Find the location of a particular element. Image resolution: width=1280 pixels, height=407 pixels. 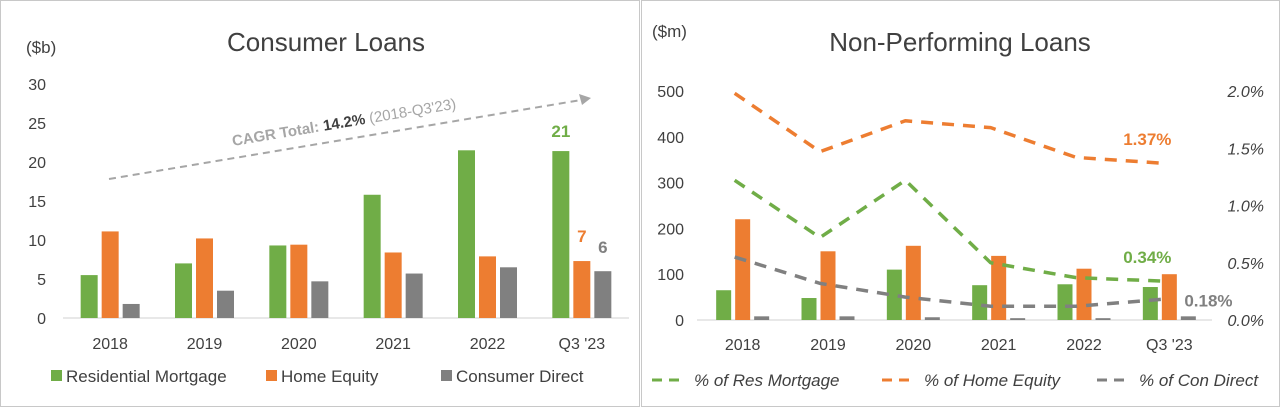

legend-label: % of Home Equity is located at coordinates (993, 380).